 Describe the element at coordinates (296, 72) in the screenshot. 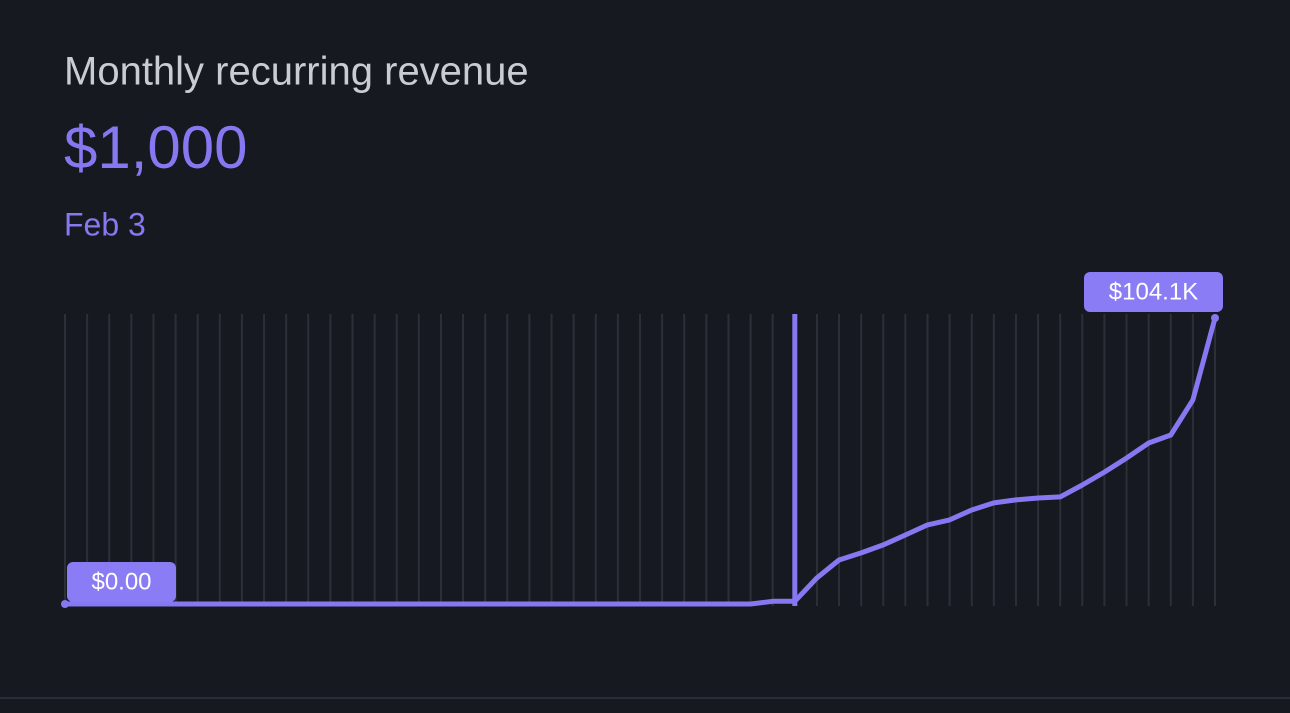

I see `title: Monthly recurring revenue` at that location.